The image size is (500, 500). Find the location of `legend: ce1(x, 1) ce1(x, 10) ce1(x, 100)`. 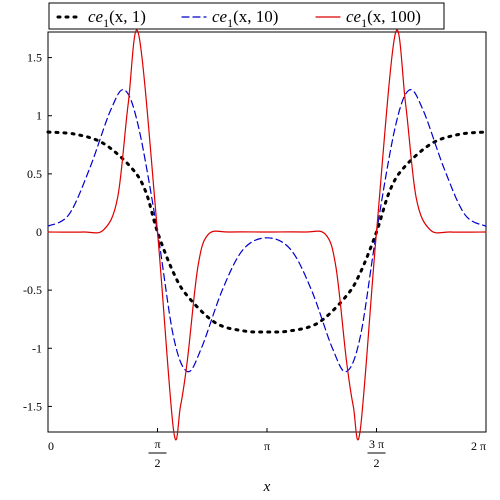

legend: ce1(x, 1) ce1(x, 10) ce1(x, 100) is located at coordinates (246, 16).